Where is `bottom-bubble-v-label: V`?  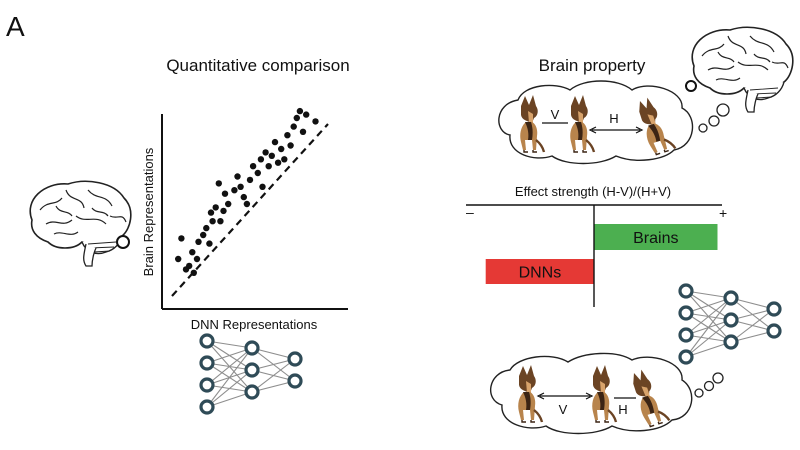
bottom-bubble-v-label: V is located at coordinates (563, 409).